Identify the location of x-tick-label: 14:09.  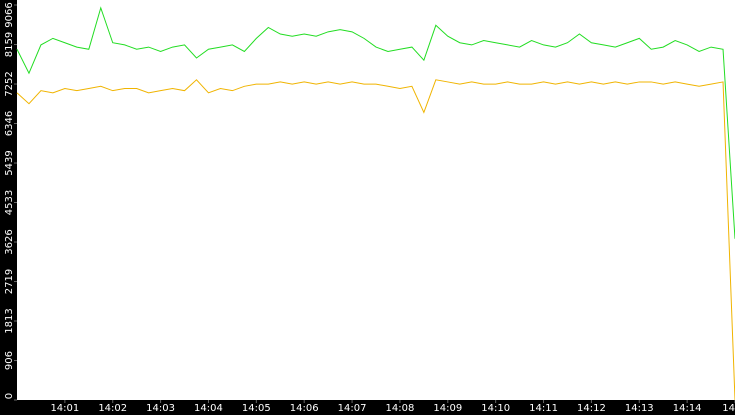
(447, 408).